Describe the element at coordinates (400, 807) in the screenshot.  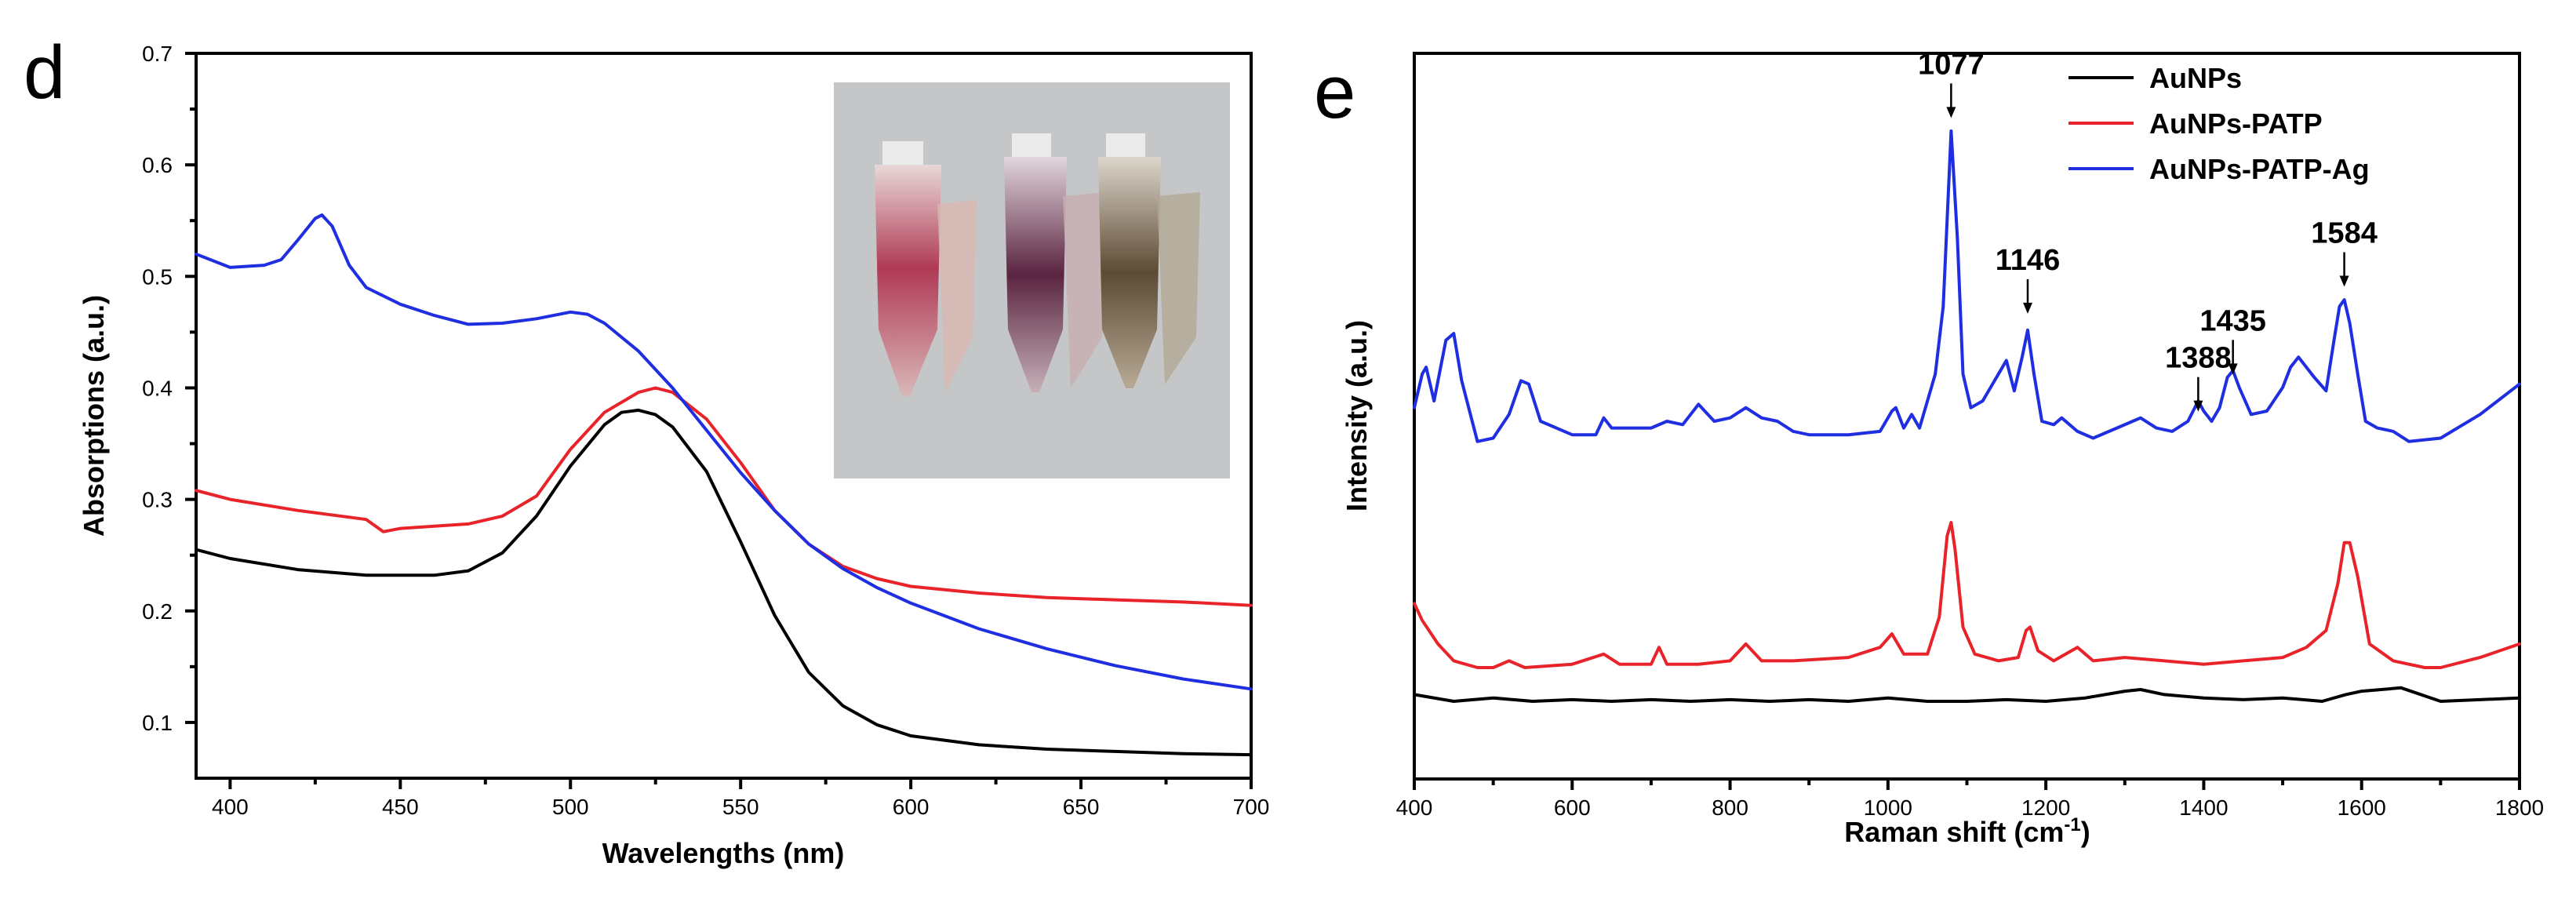
I see `d-xtick-label: 450` at that location.